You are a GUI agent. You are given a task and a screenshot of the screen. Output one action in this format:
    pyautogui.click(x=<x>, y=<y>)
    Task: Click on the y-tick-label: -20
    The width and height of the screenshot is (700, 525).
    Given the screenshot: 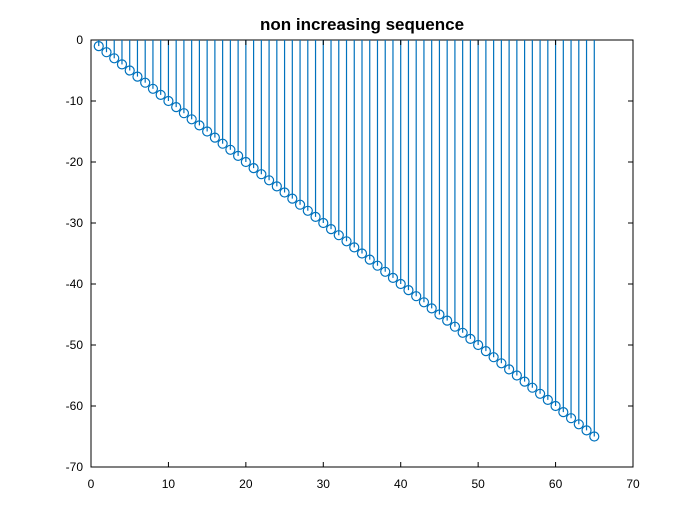 What is the action you would take?
    pyautogui.click(x=75, y=162)
    